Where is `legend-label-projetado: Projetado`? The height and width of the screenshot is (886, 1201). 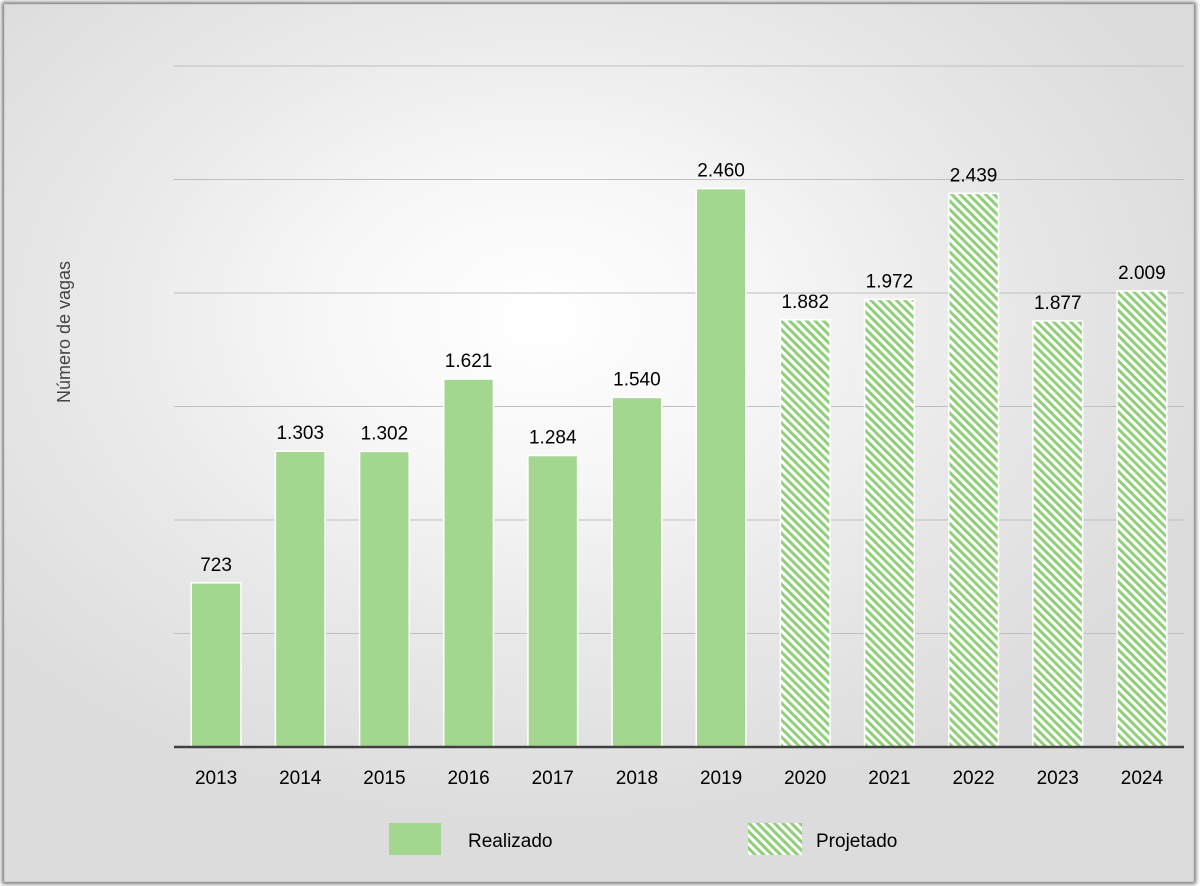
legend-label-projetado: Projetado is located at coordinates (856, 841).